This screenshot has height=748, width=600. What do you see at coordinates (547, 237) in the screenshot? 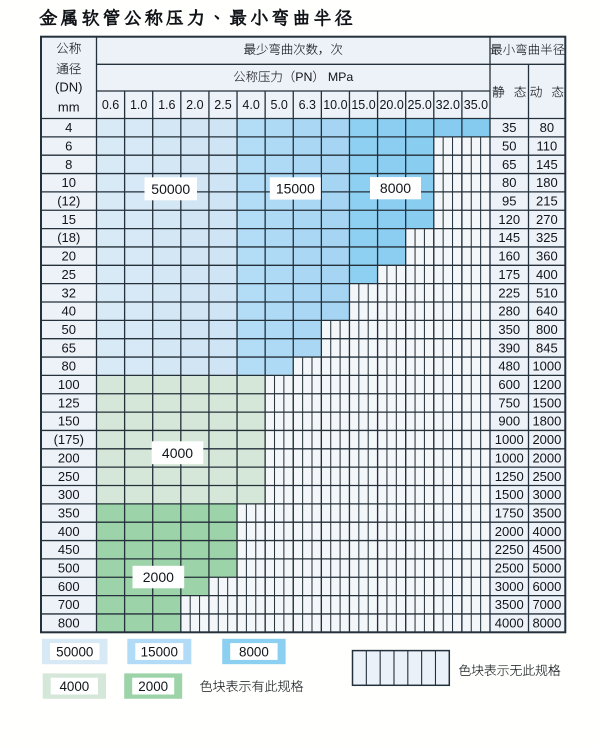
I see `svg-text: 325` at bounding box center [547, 237].